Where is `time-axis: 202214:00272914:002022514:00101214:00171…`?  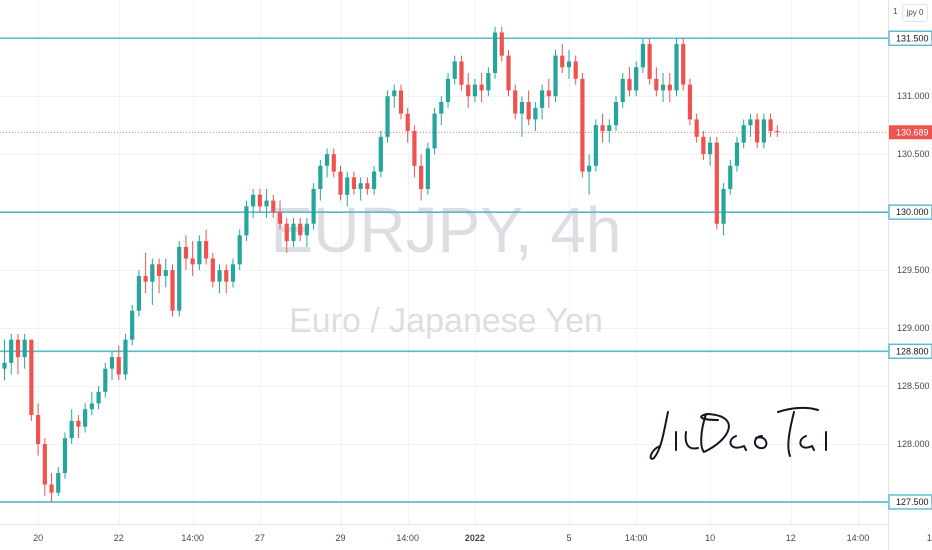 time-axis: 202214:00272914:002022514:00101214:00171… is located at coordinates (482, 538).